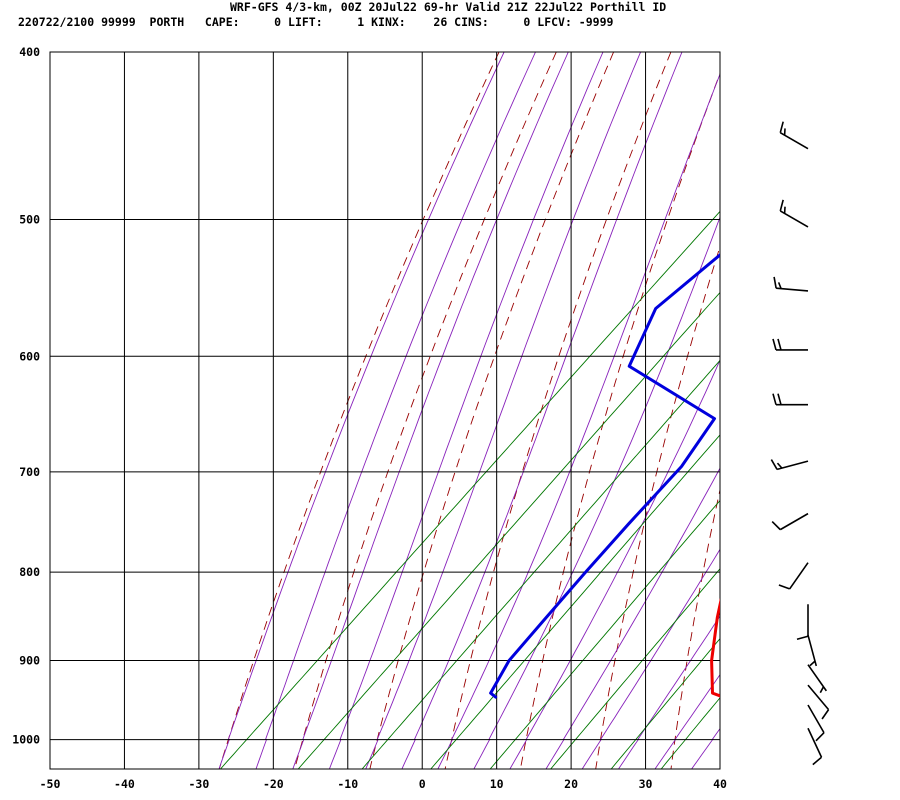 This screenshot has width=900, height=800. I want to click on wind-barbs, so click(800, 443).